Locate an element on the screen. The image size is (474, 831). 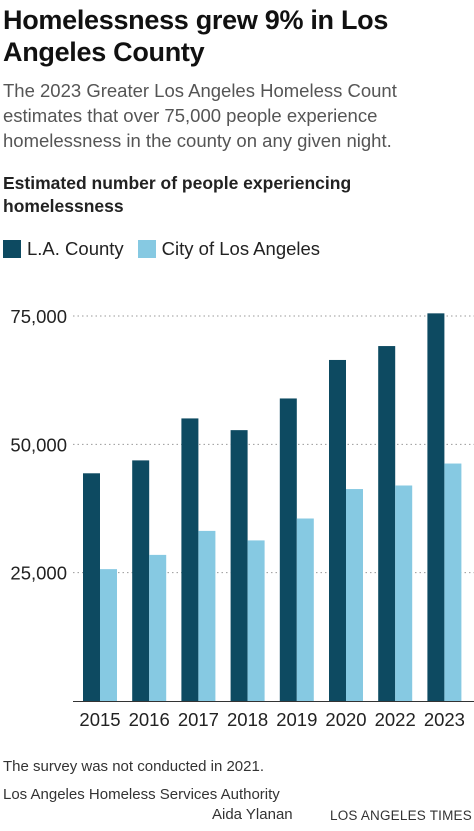
legend-item-city-la: City of Los Angeles is located at coordinates (229, 249).